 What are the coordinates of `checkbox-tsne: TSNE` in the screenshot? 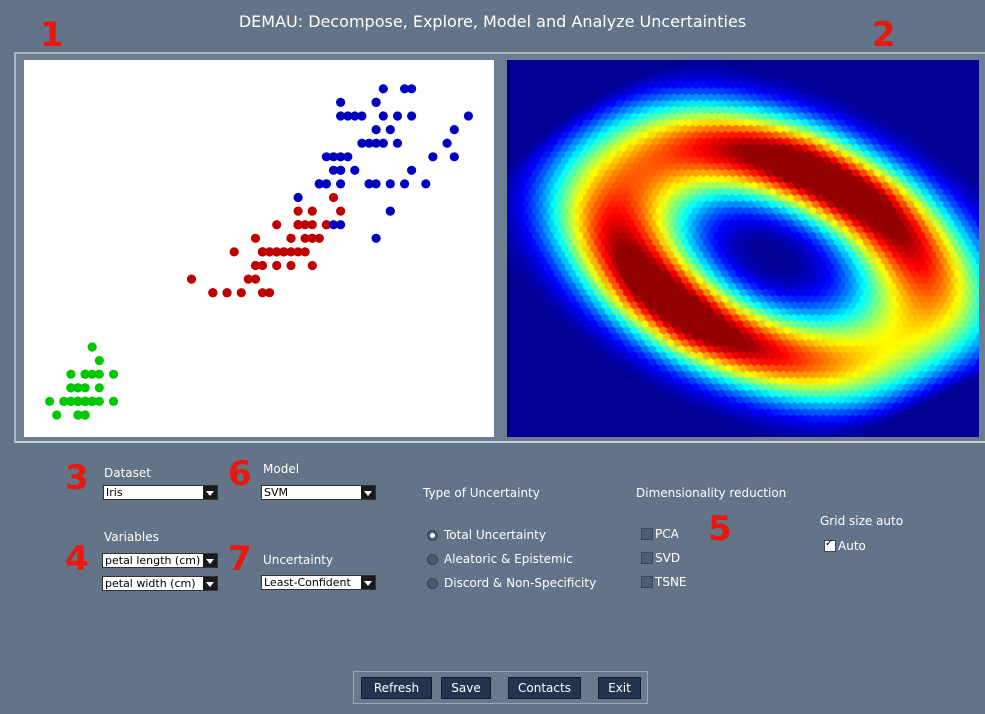 It's located at (664, 582).